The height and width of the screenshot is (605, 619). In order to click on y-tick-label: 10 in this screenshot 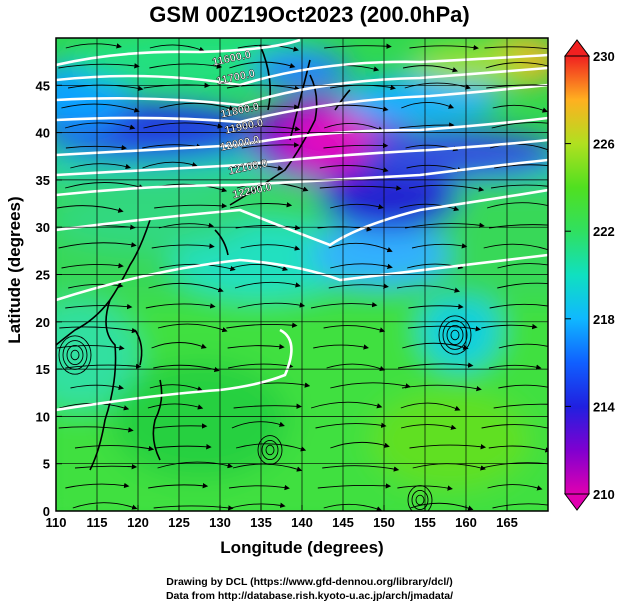, I will do `click(43, 416)`.